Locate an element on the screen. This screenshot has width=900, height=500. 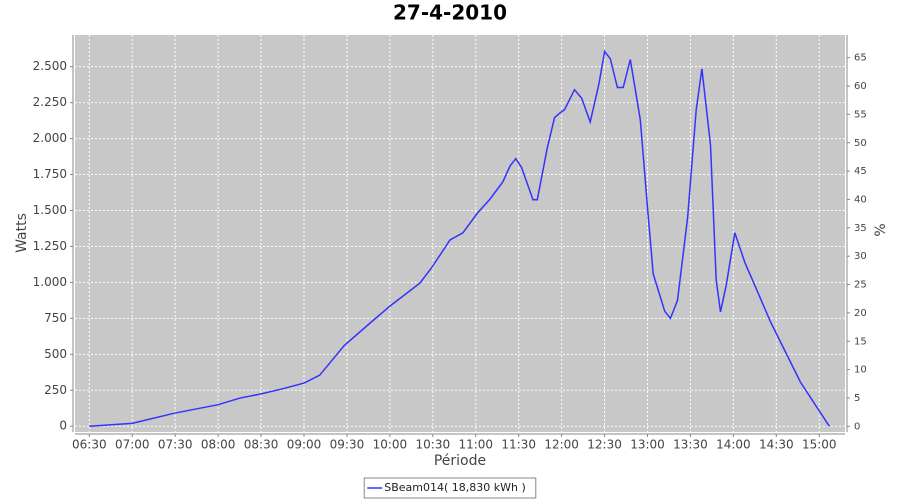
x-axis-title: Période is located at coordinates (460, 461).